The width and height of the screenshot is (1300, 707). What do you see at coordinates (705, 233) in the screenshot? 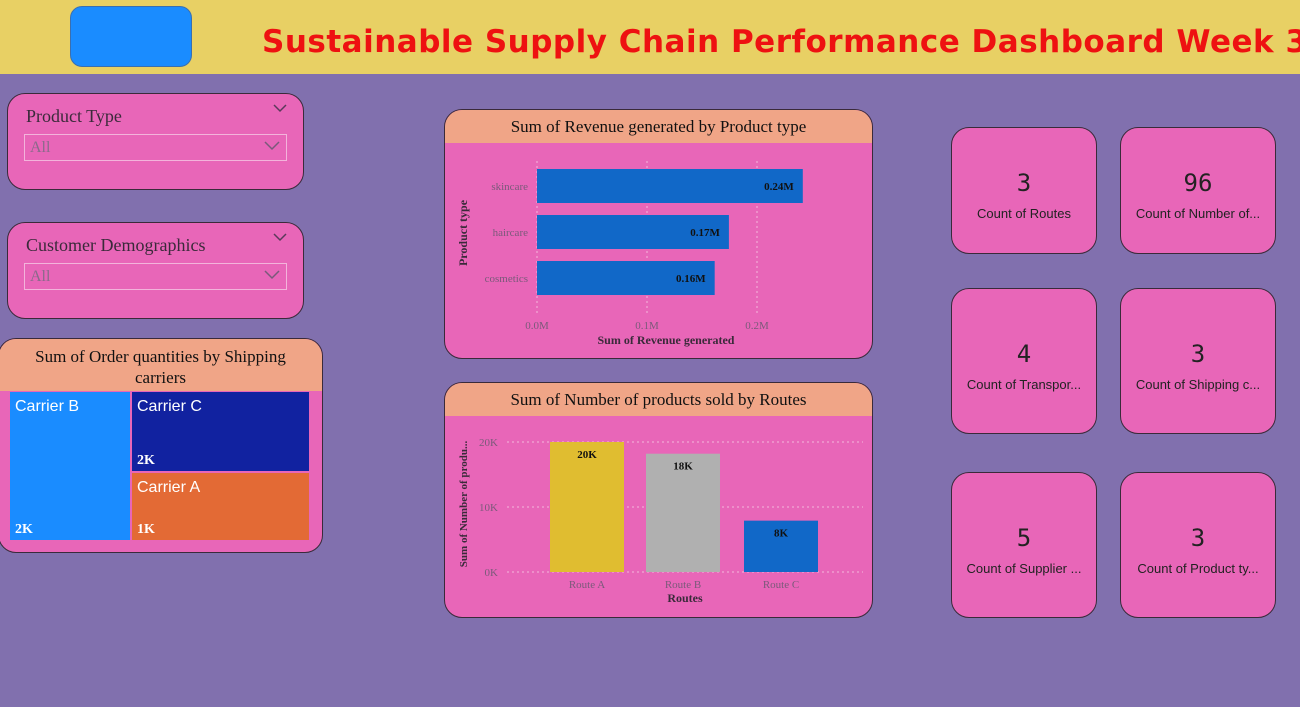
I see `data-label: 0.17M` at bounding box center [705, 233].